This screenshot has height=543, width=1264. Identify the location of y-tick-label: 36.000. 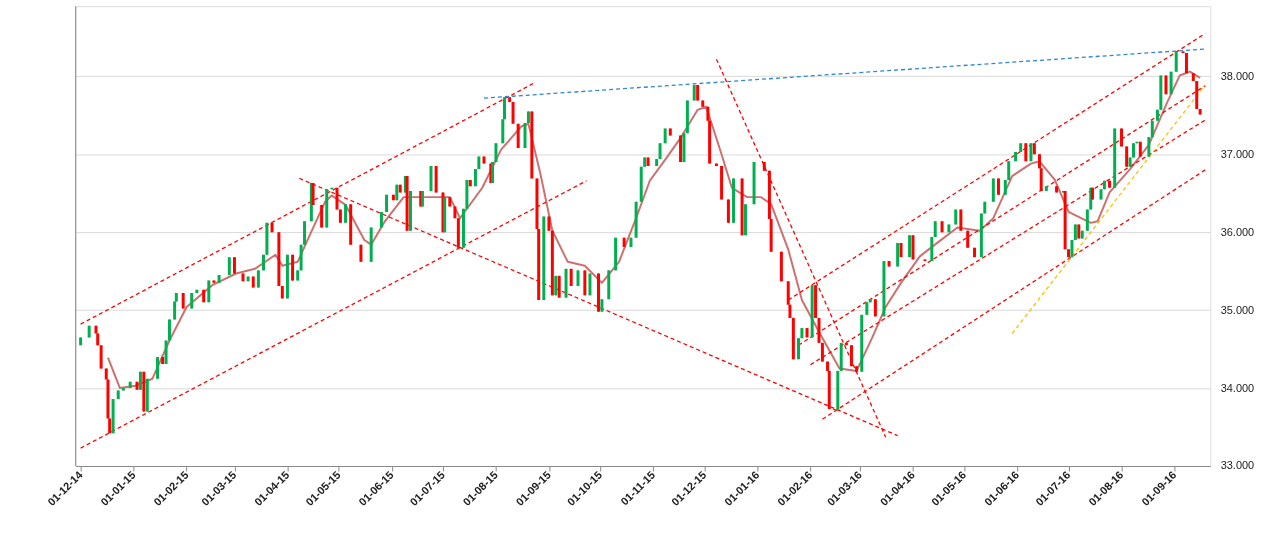
(1237, 231).